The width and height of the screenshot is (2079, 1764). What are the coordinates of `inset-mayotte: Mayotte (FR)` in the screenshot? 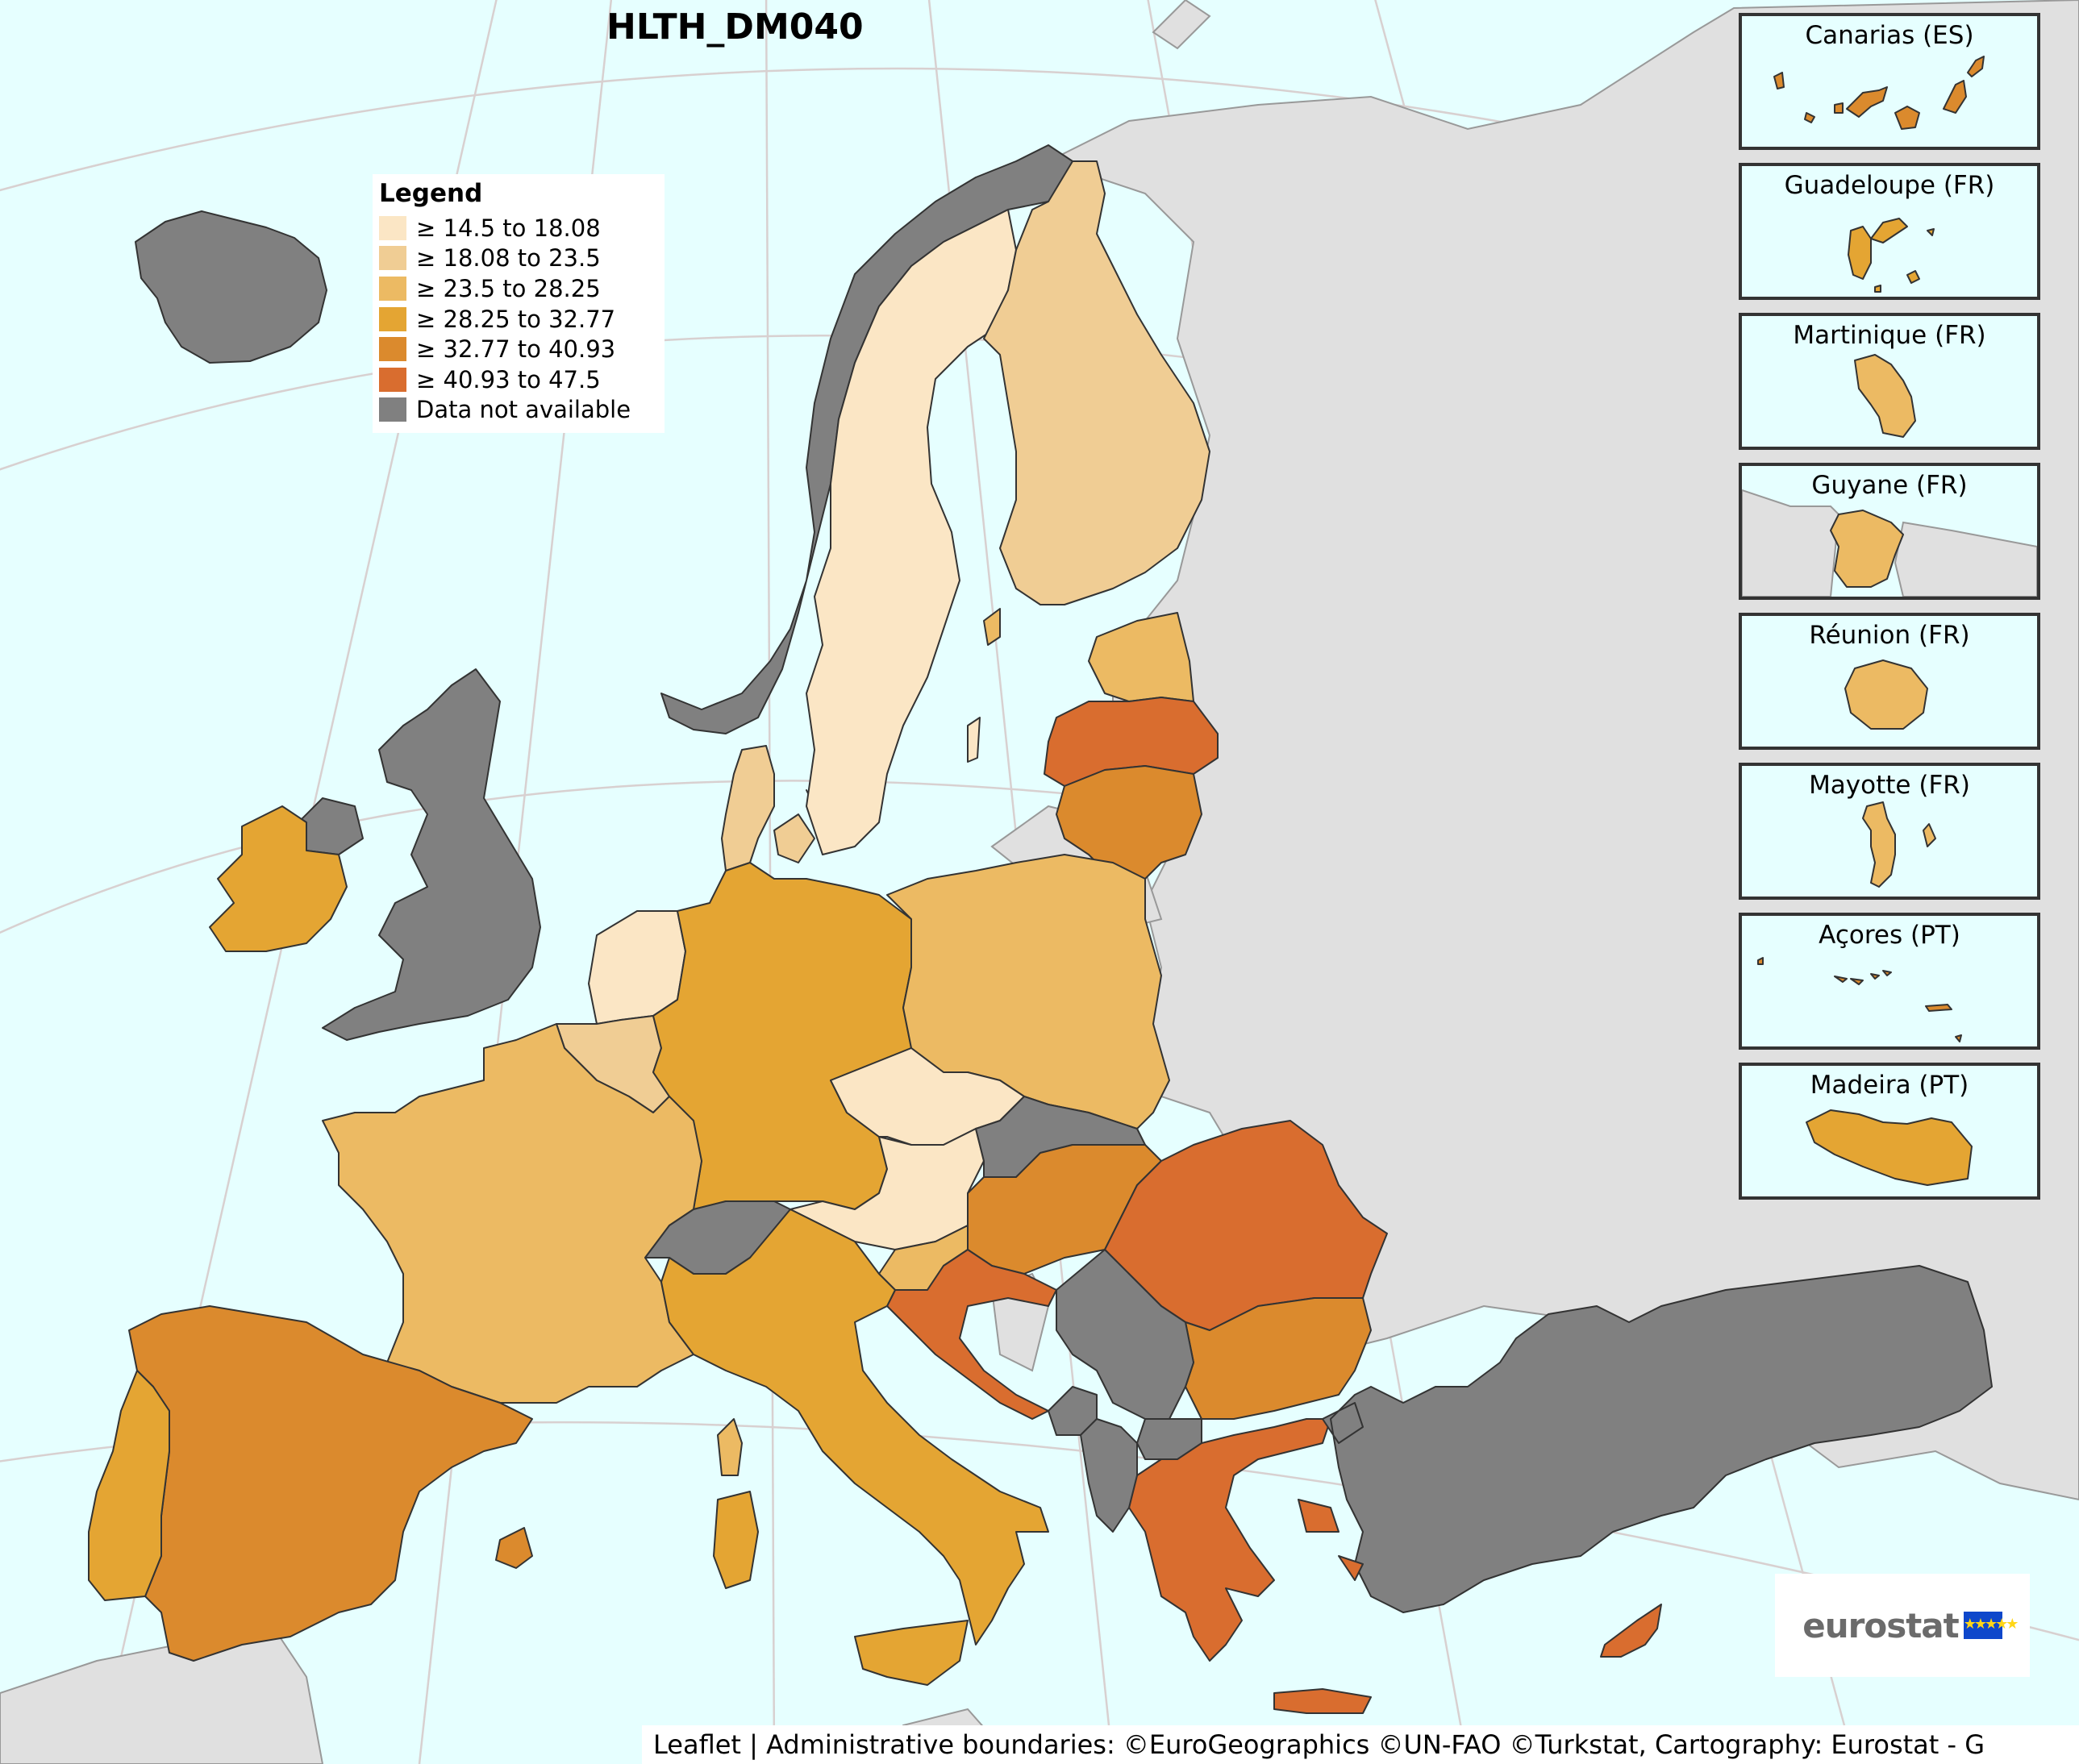 It's located at (1889, 832).